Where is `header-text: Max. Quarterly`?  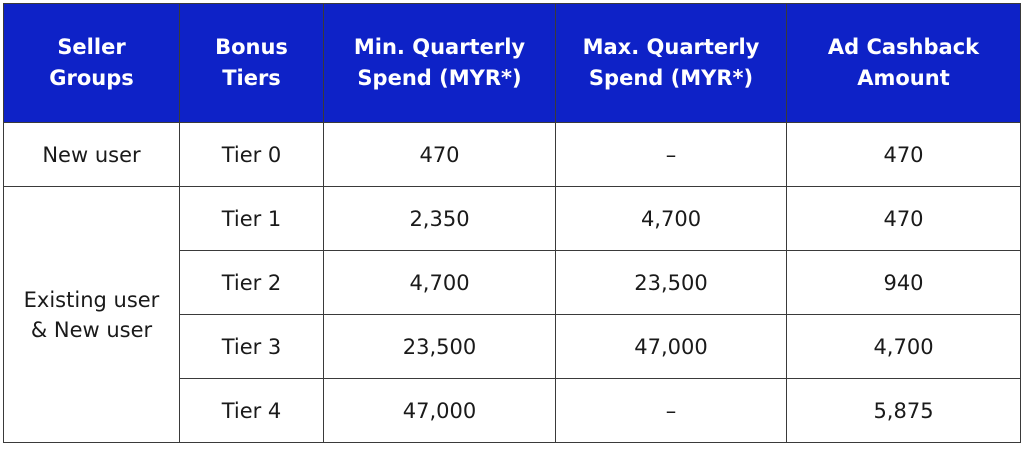 header-text: Max. Quarterly is located at coordinates (671, 47).